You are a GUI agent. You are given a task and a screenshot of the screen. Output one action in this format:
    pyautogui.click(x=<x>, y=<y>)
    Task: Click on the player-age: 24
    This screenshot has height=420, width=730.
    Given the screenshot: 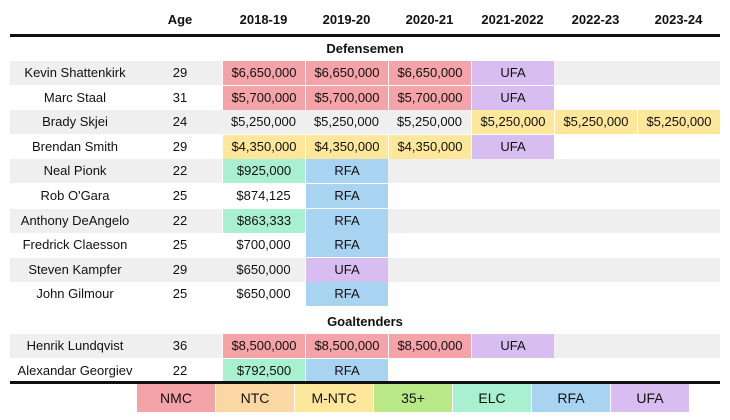 What is the action you would take?
    pyautogui.click(x=180, y=122)
    